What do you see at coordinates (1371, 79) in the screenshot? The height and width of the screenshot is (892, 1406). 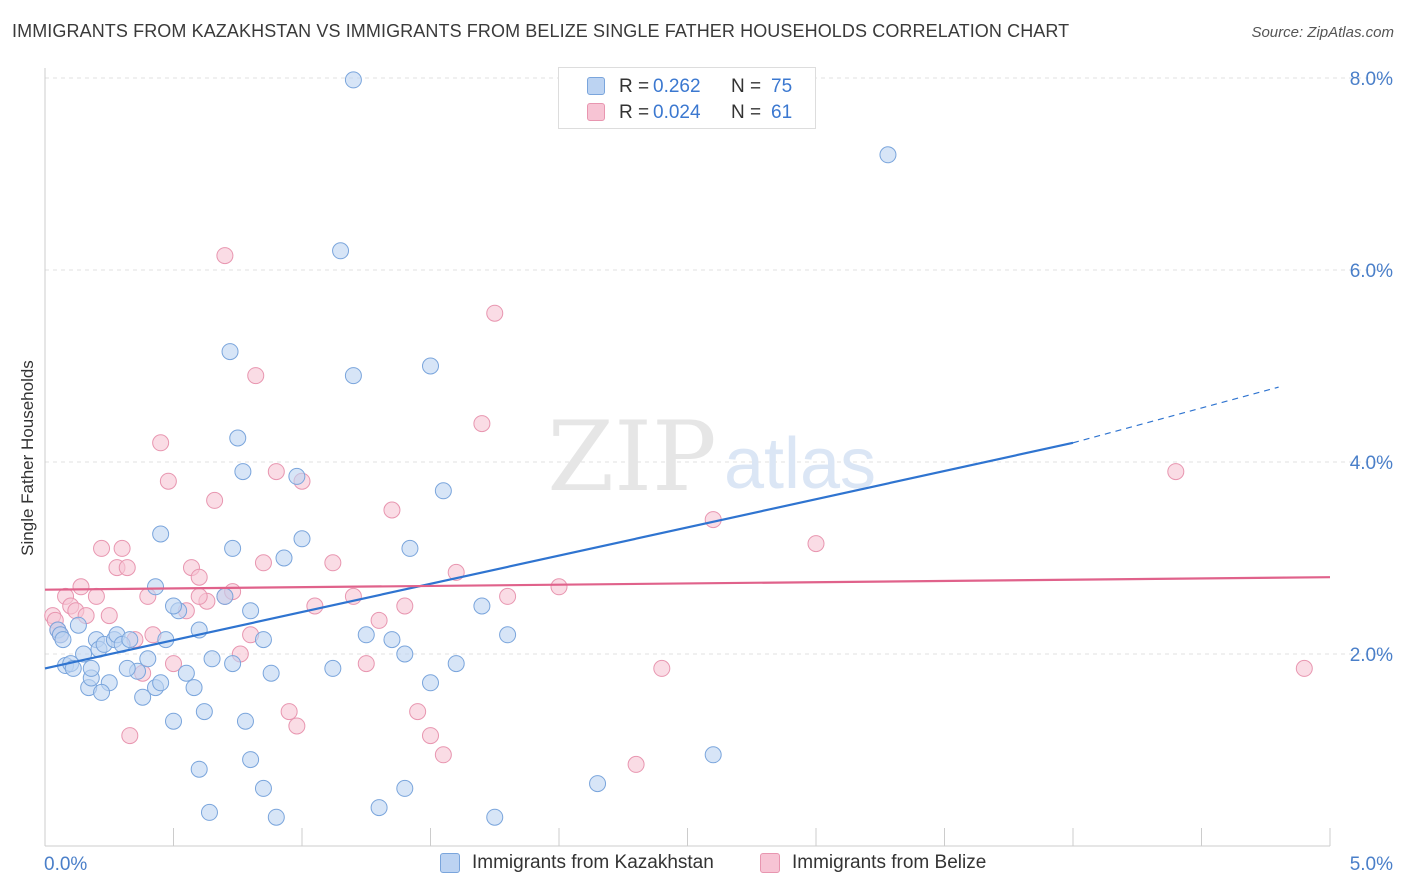 I see `y-tick-label: 8.0%` at bounding box center [1371, 79].